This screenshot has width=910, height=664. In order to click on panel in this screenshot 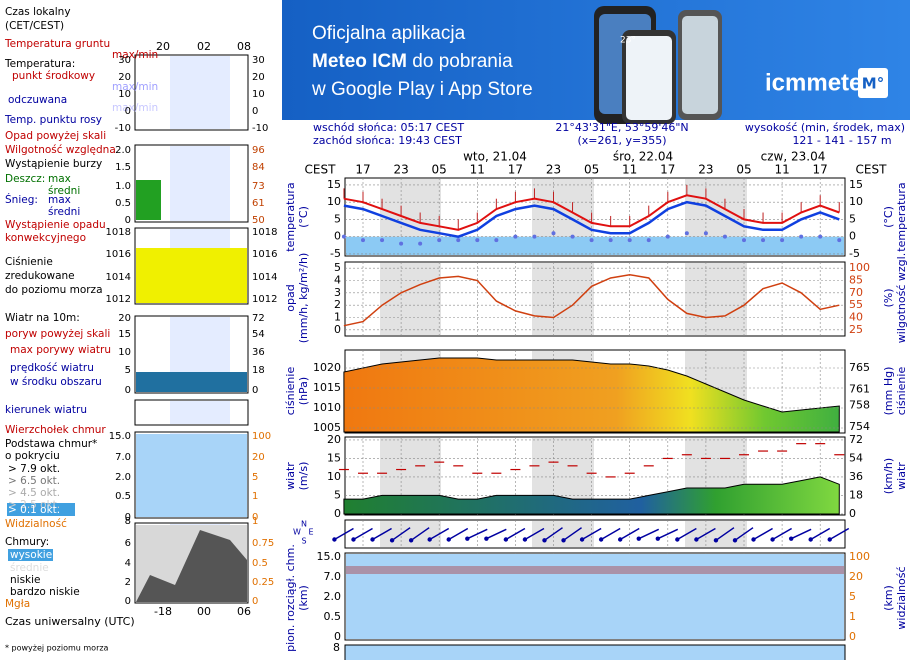, I will do `click(595, 654)`.